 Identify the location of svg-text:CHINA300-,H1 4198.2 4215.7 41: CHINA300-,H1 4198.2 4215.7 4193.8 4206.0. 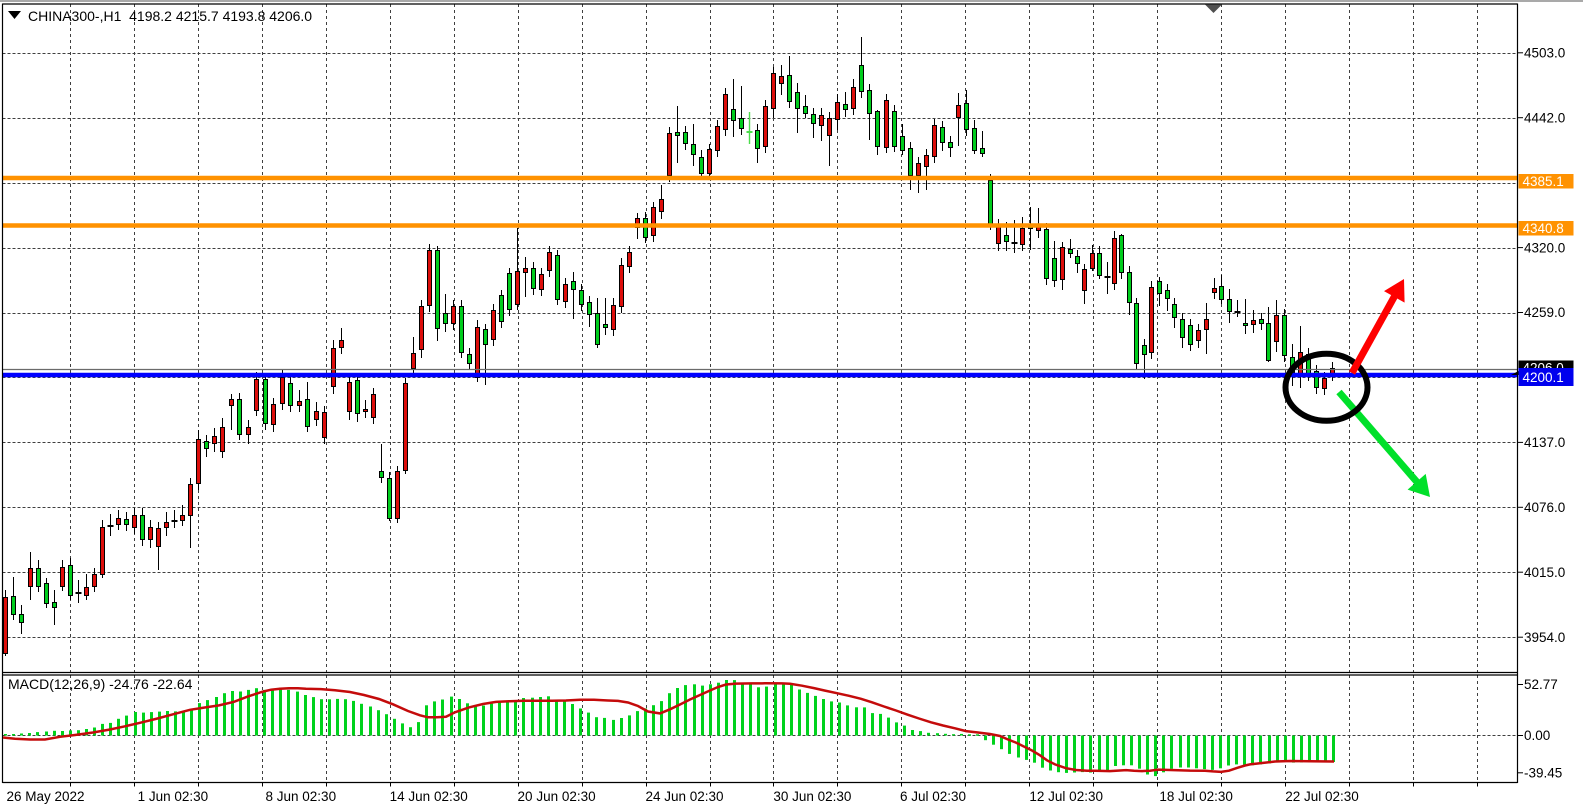
(170, 16).